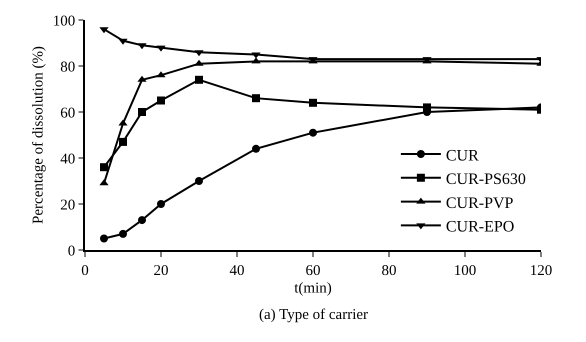 The height and width of the screenshot is (342, 586). Describe the element at coordinates (72, 251) in the screenshot. I see `y-tick-label: 0` at that location.